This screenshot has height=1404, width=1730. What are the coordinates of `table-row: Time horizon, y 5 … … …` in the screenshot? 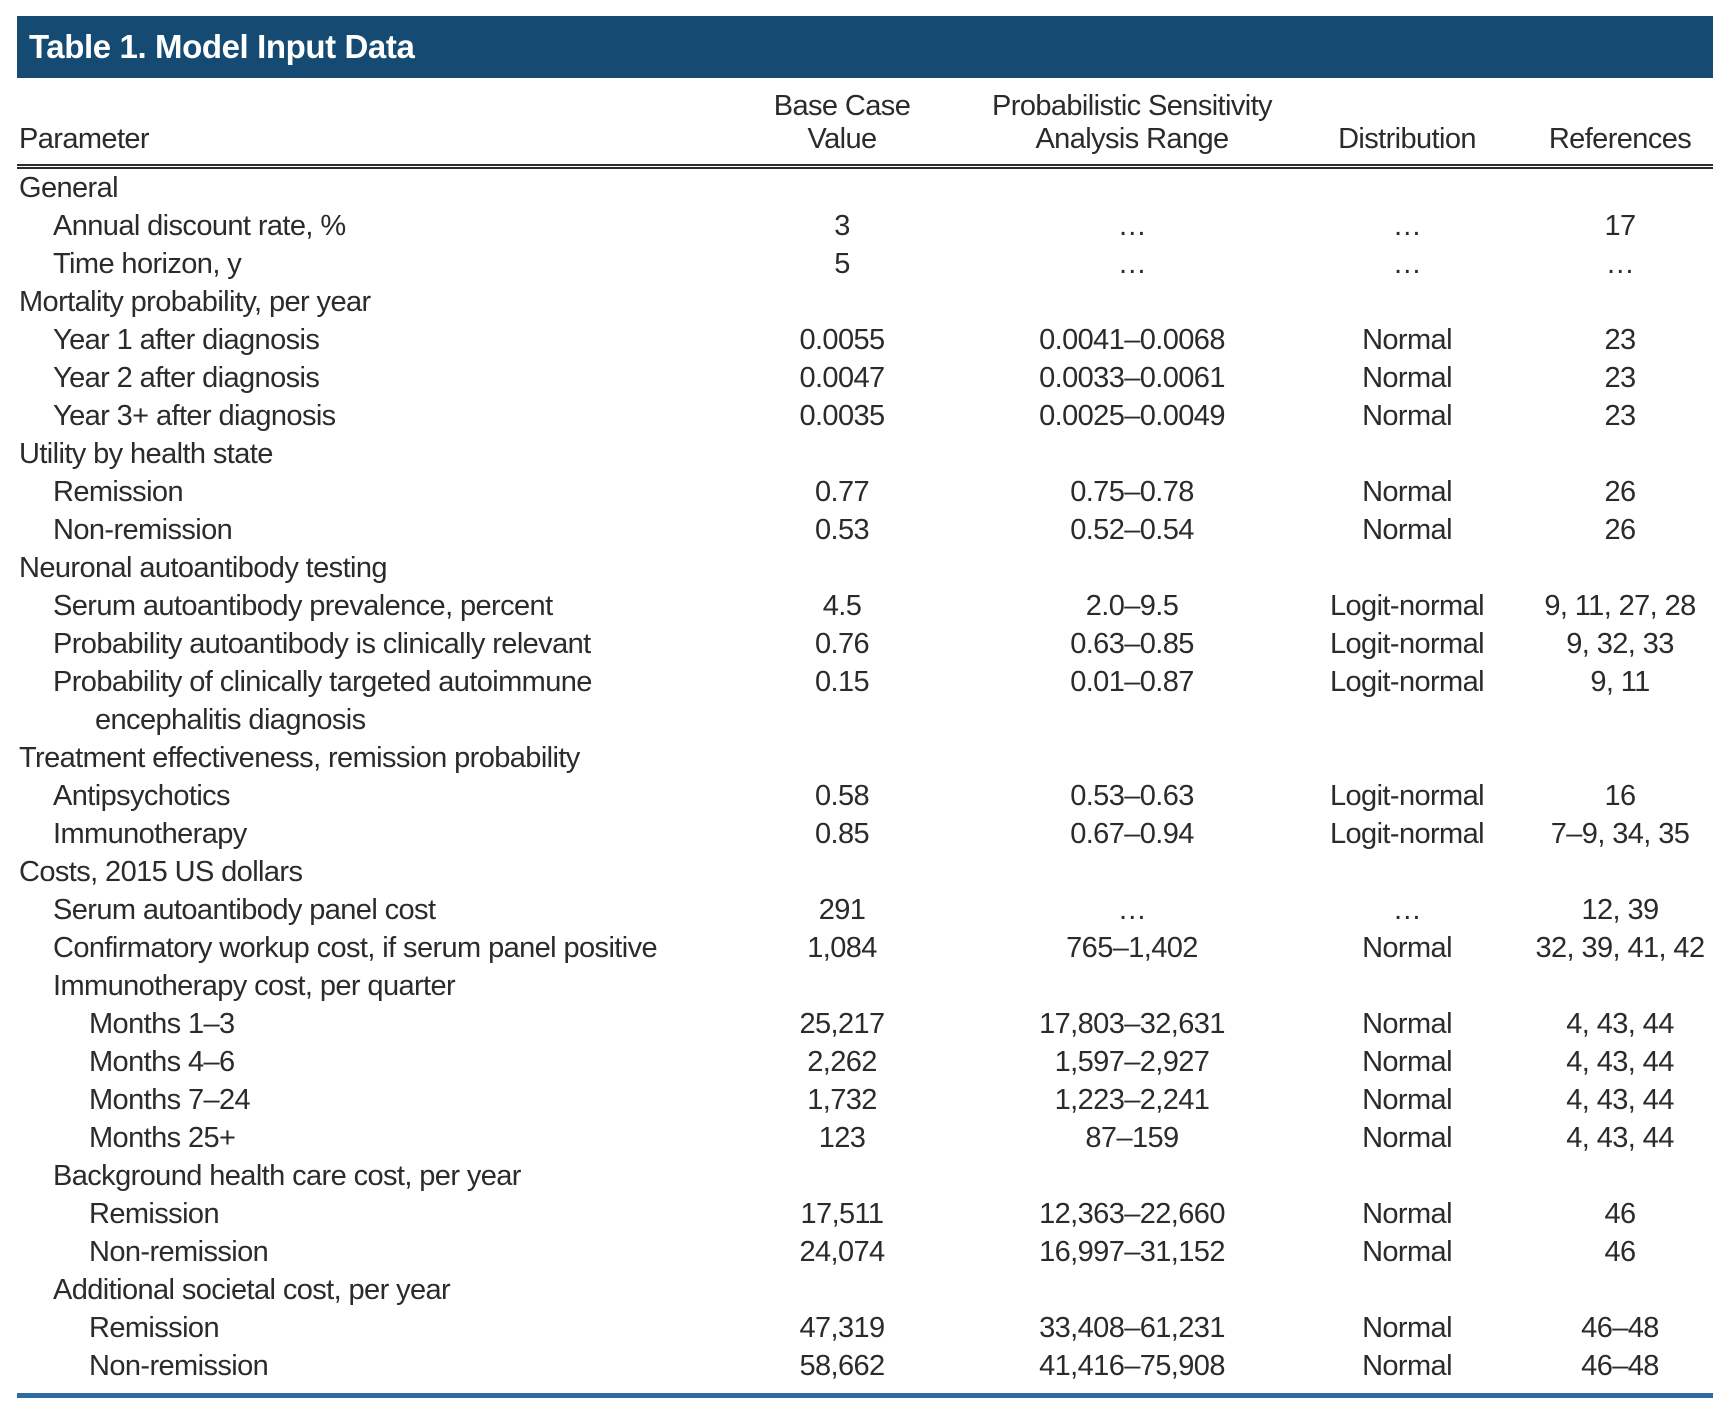 It's located at (865, 264).